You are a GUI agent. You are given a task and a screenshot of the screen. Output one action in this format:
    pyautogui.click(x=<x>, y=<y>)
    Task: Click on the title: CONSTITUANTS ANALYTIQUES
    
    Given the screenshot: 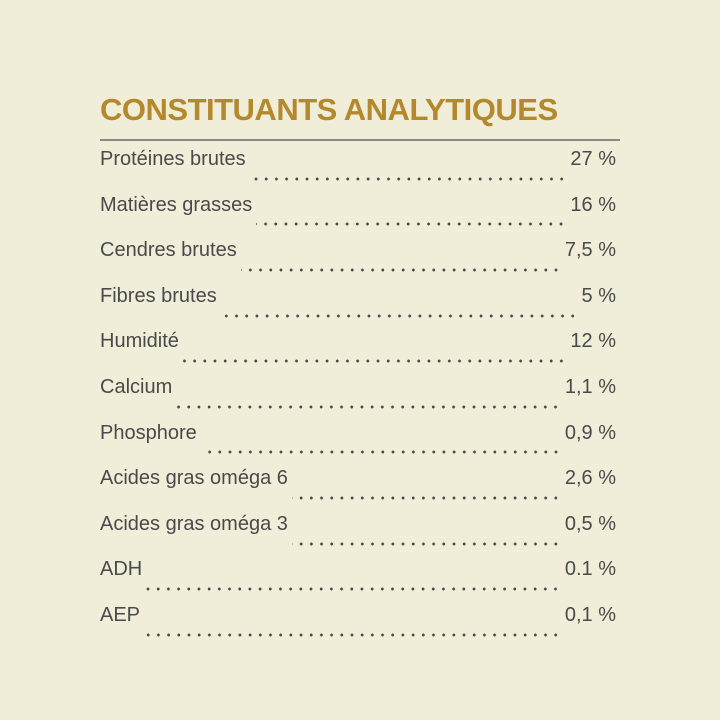 What is the action you would take?
    pyautogui.click(x=329, y=109)
    